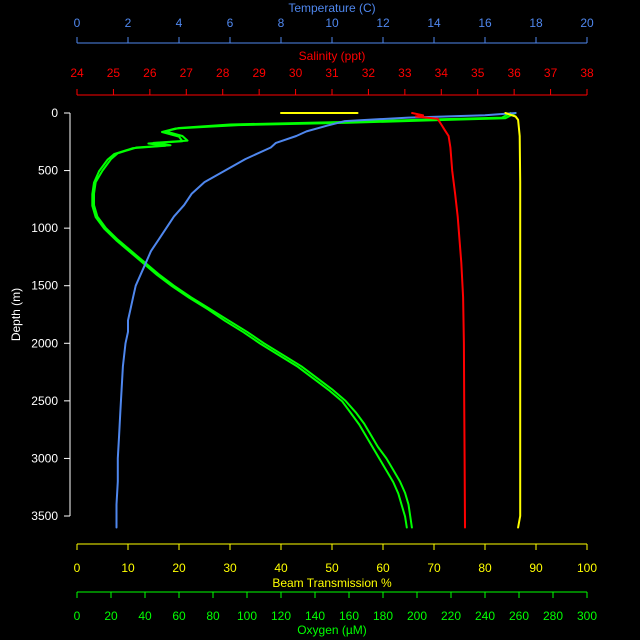 Image resolution: width=640 pixels, height=640 pixels. I want to click on depth-tick-label: 2500, so click(44, 401).